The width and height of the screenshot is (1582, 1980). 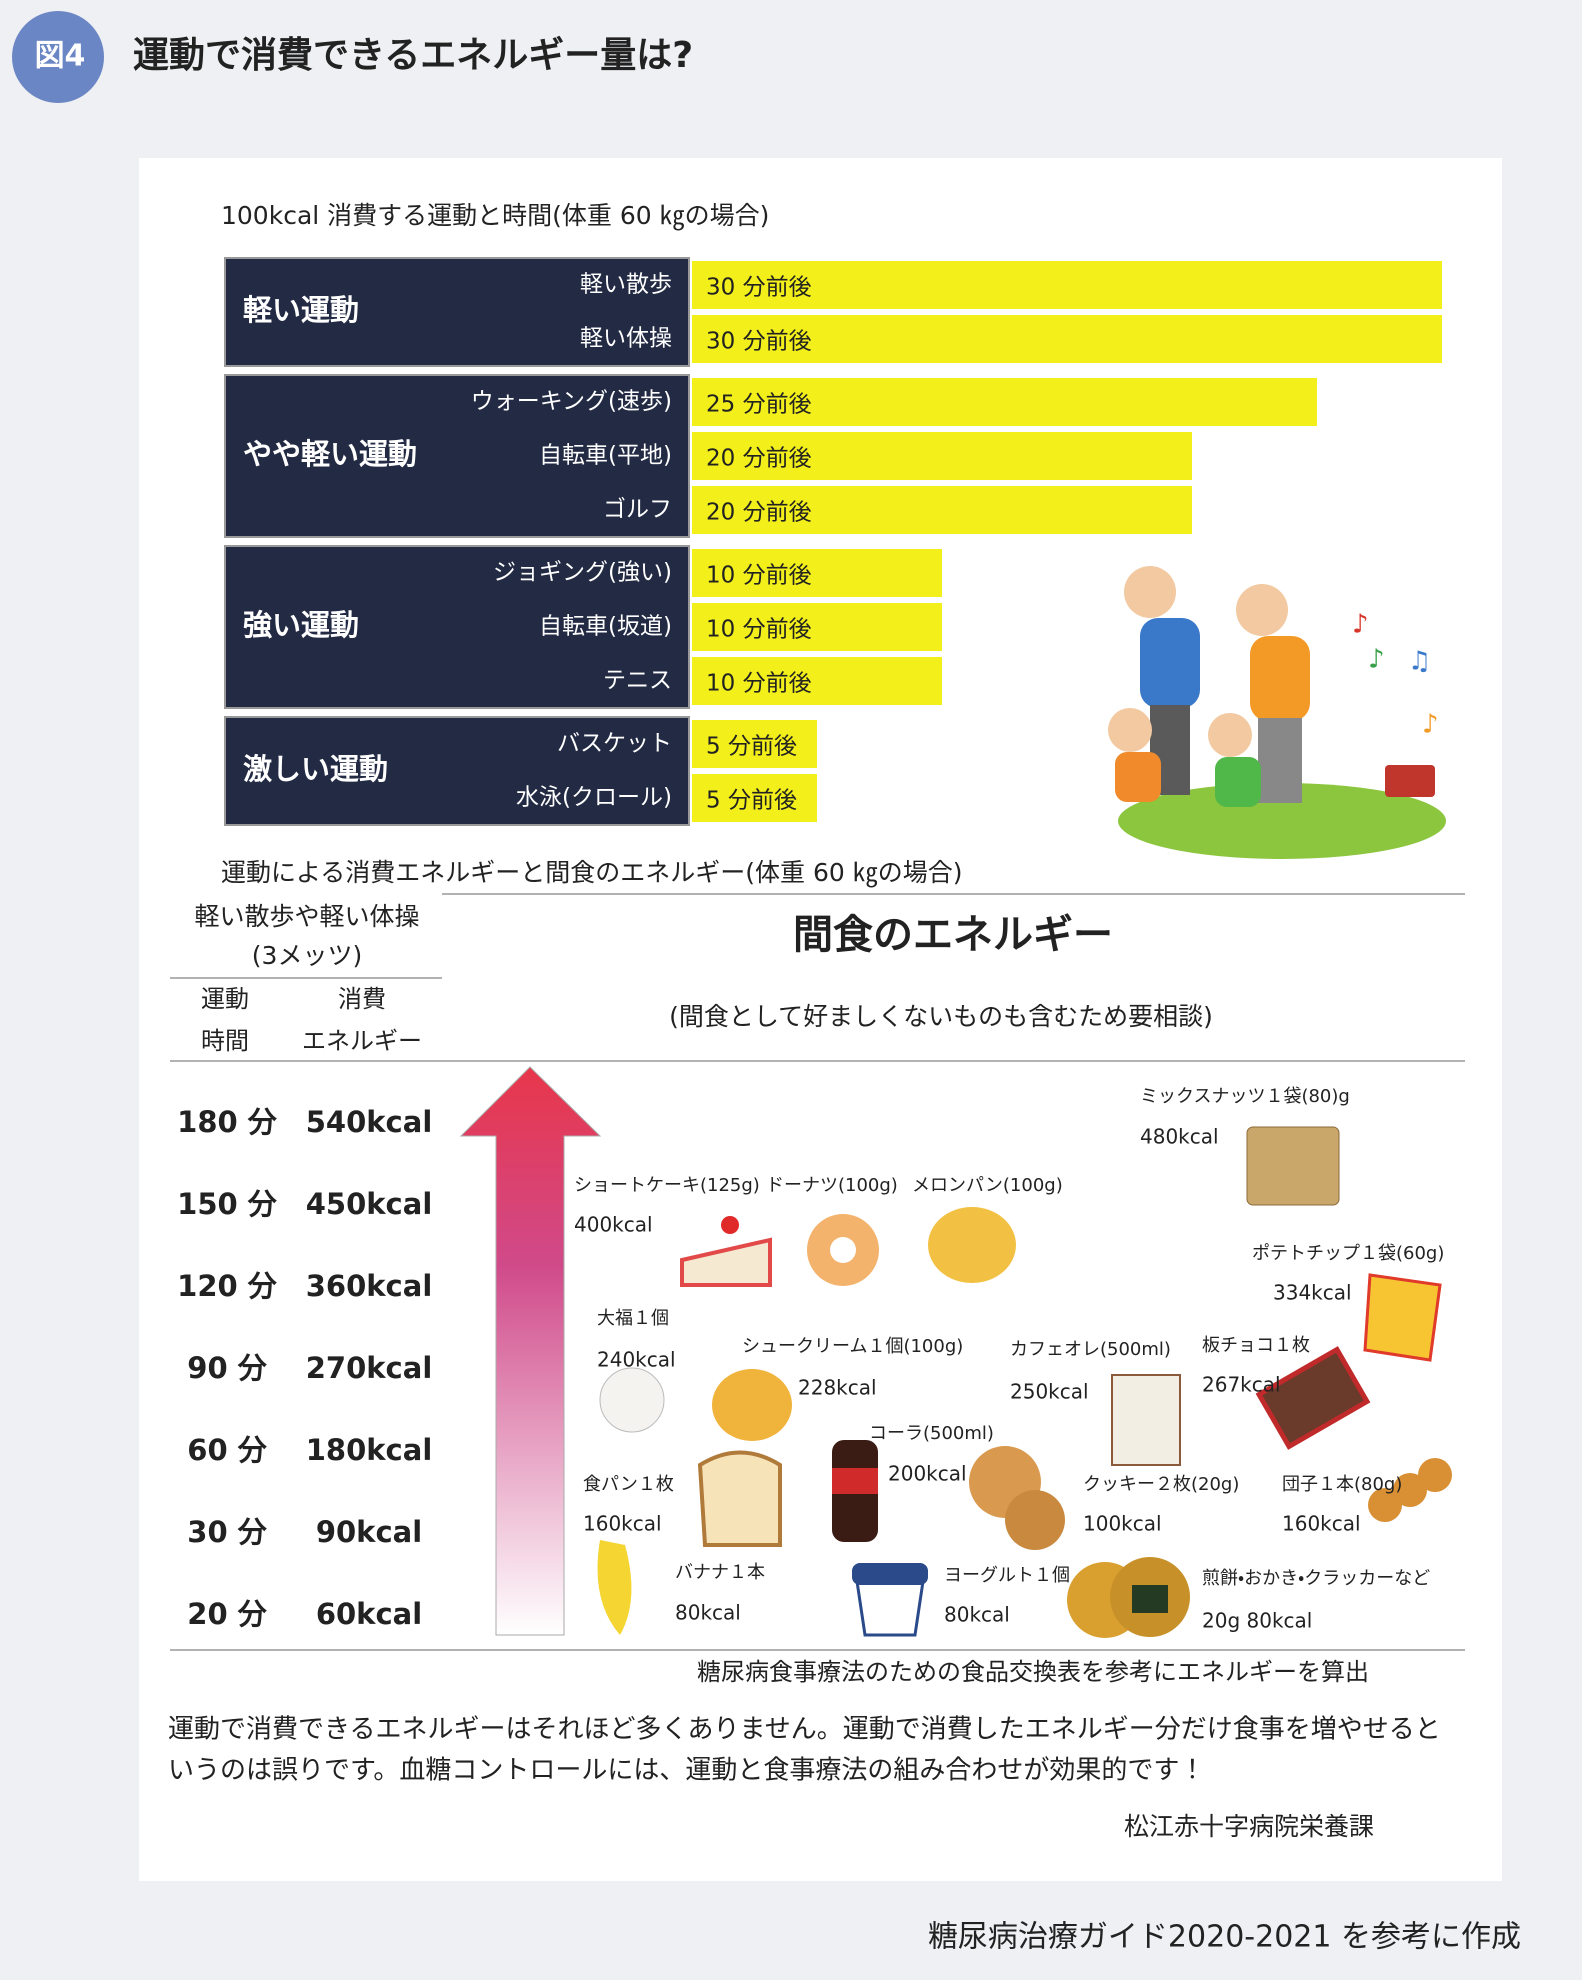 I want to click on exercise-name: バスケット, so click(x=614, y=744).